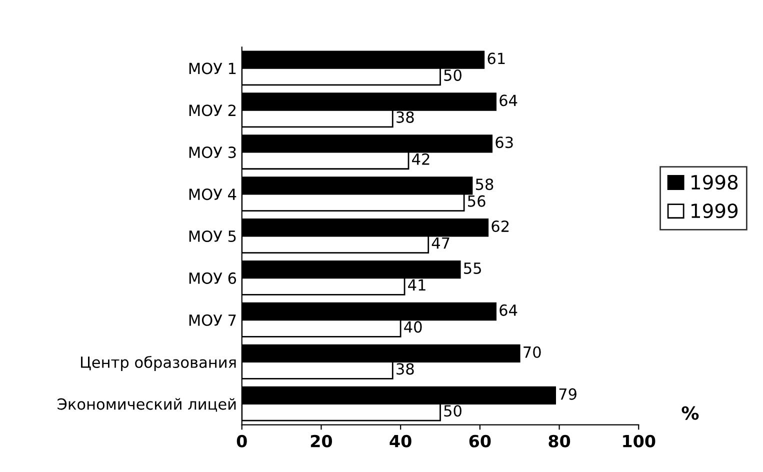 Image resolution: width=763 pixels, height=472 pixels. Describe the element at coordinates (485, 184) in the screenshot. I see `data-label: 58` at that location.